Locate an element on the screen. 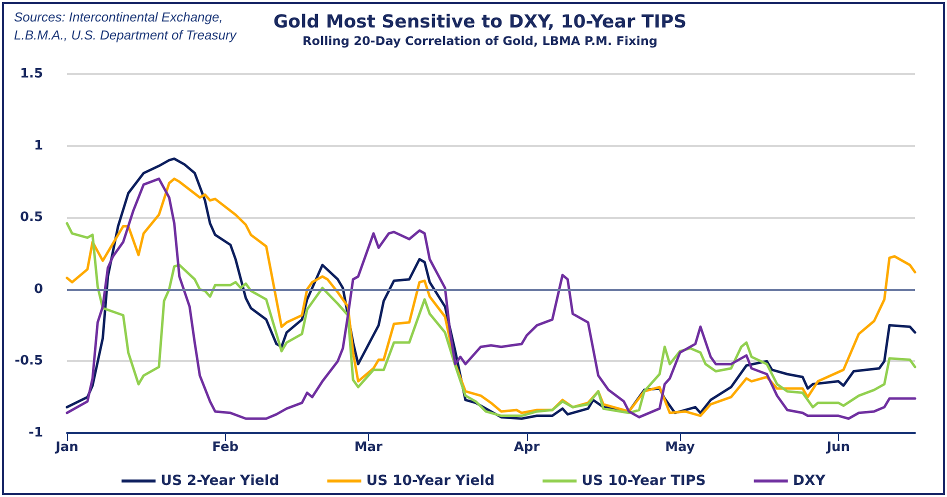 This screenshot has width=947, height=497. y-tick-label: 1.5 is located at coordinates (31, 74).